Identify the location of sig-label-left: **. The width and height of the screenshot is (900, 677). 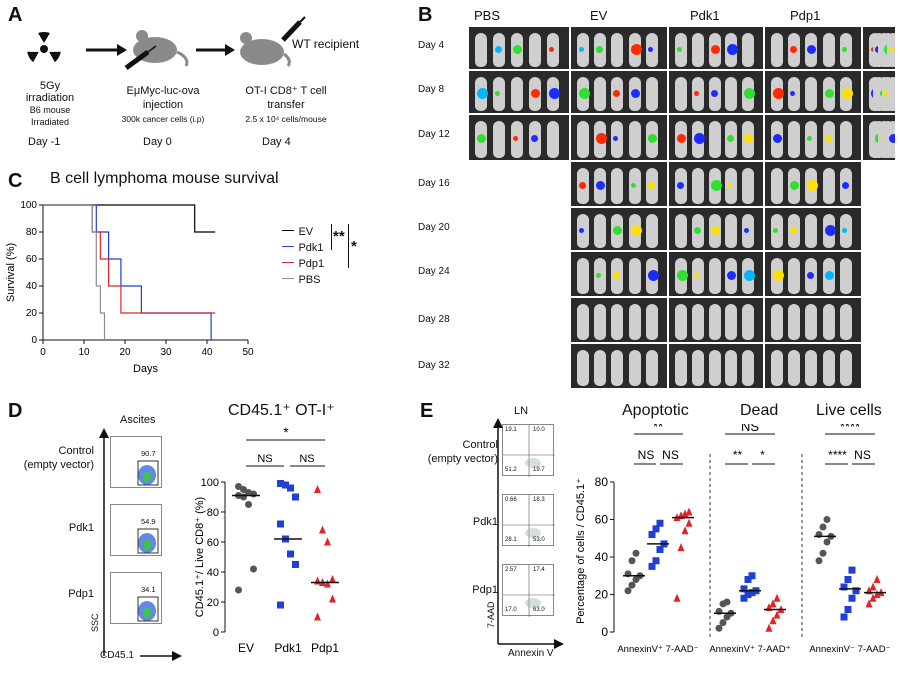
(738, 455).